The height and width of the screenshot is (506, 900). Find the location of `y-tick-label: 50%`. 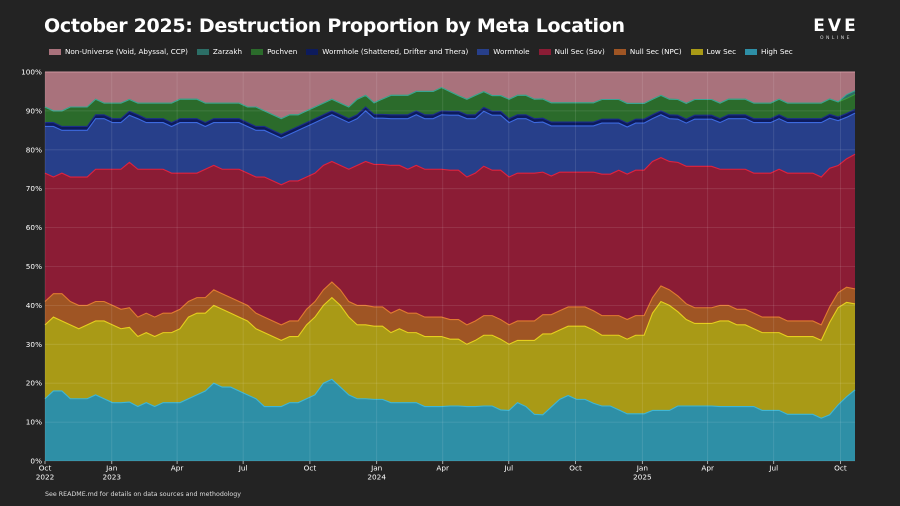

y-tick-label: 50% is located at coordinates (34, 266).